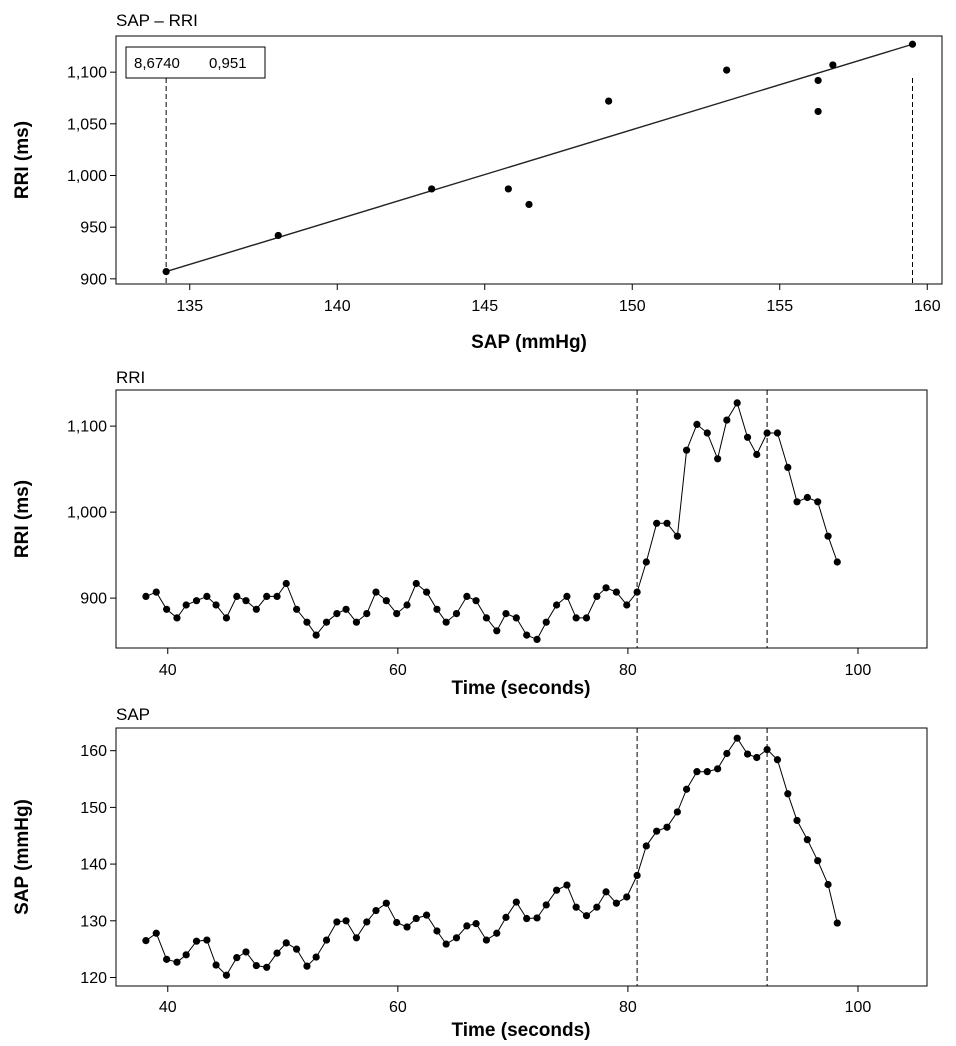 Image resolution: width=956 pixels, height=1046 pixels. I want to click on x-tick-label: 145, so click(484, 306).